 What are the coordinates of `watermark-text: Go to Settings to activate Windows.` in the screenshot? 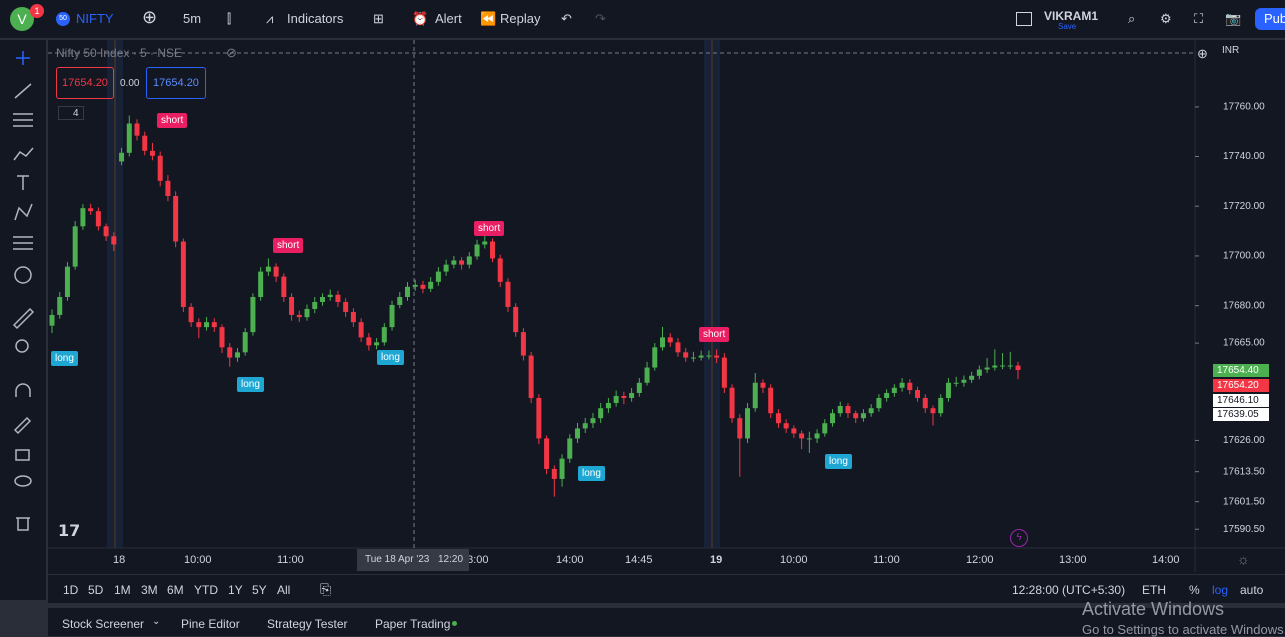 It's located at (1183, 629).